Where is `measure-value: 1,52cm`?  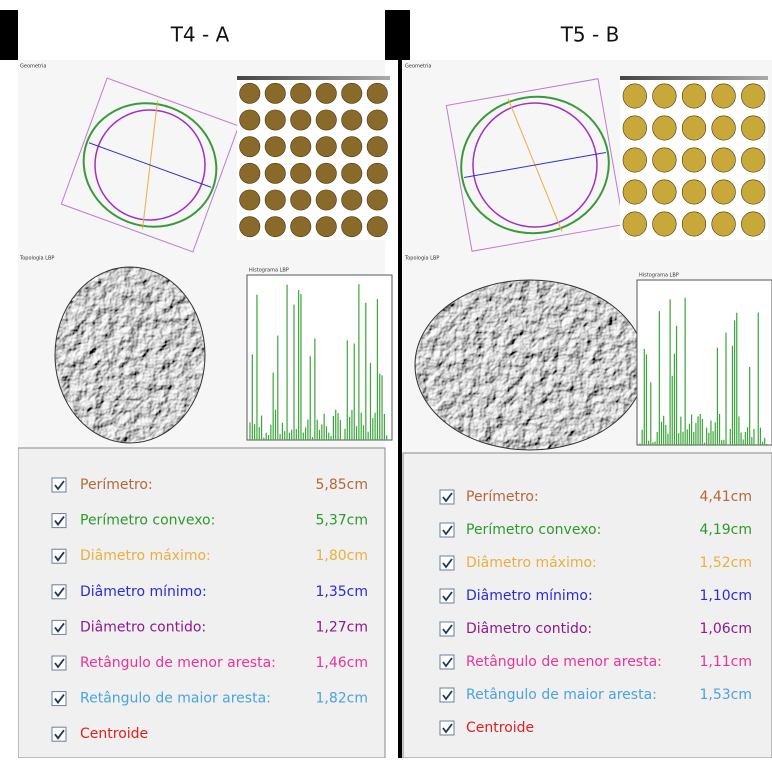 measure-value: 1,52cm is located at coordinates (725, 563).